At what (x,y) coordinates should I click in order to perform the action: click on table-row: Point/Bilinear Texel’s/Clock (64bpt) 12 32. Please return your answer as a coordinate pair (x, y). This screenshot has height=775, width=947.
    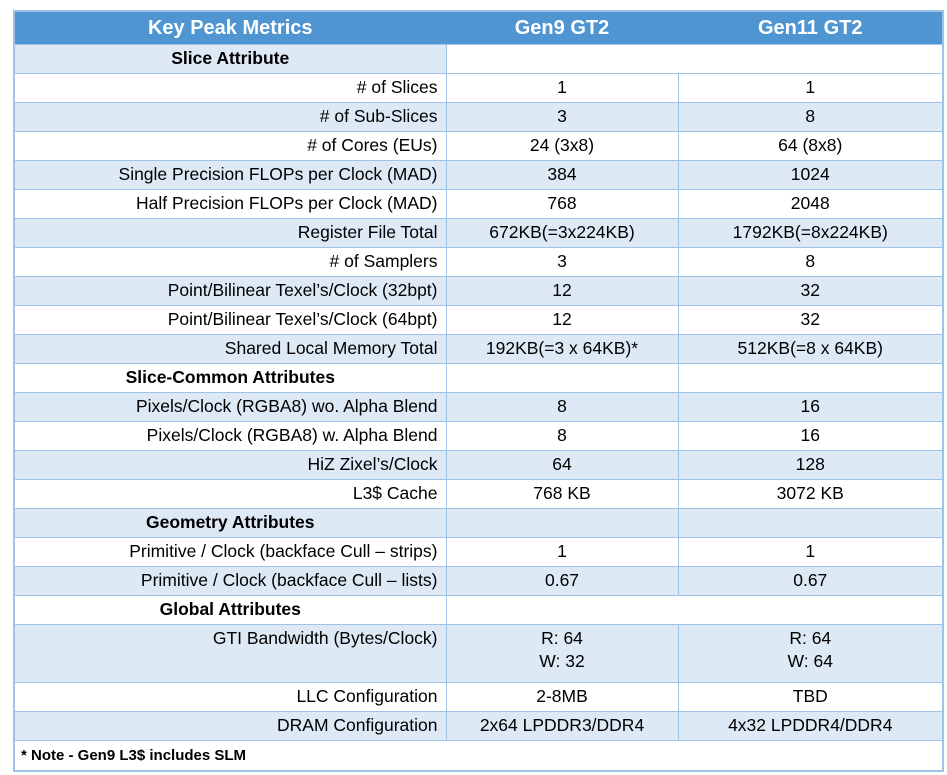
    Looking at the image, I should click on (478, 320).